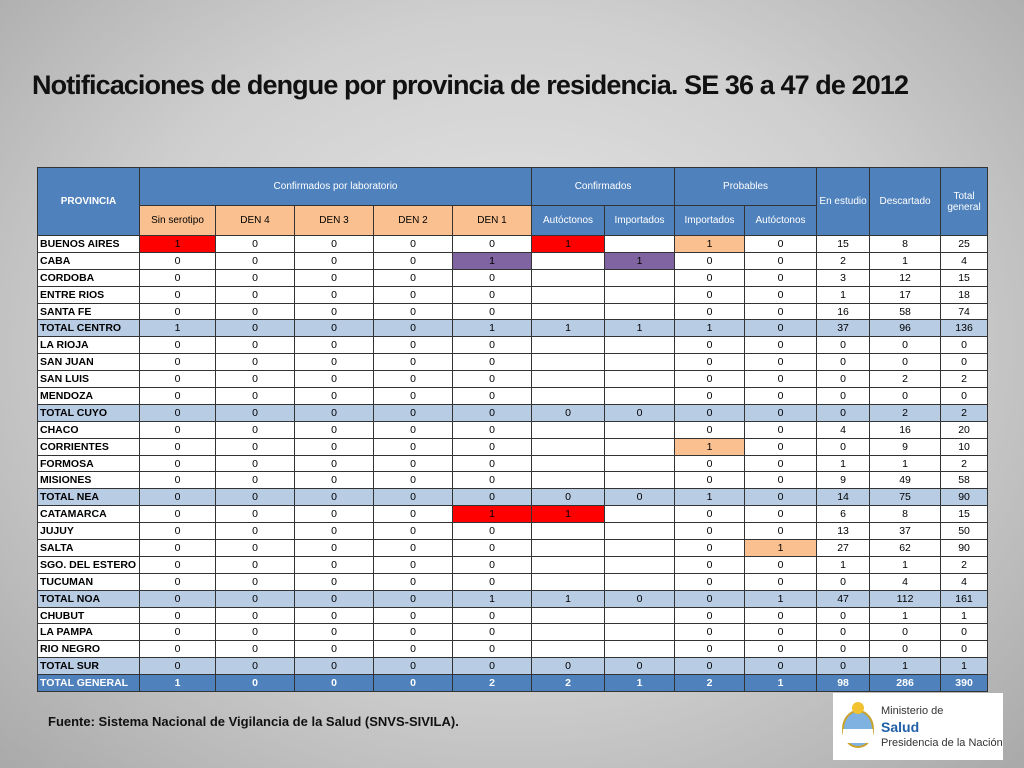 The height and width of the screenshot is (768, 1024). What do you see at coordinates (335, 186) in the screenshot?
I see `group-header: Confirmados por laboratorio` at bounding box center [335, 186].